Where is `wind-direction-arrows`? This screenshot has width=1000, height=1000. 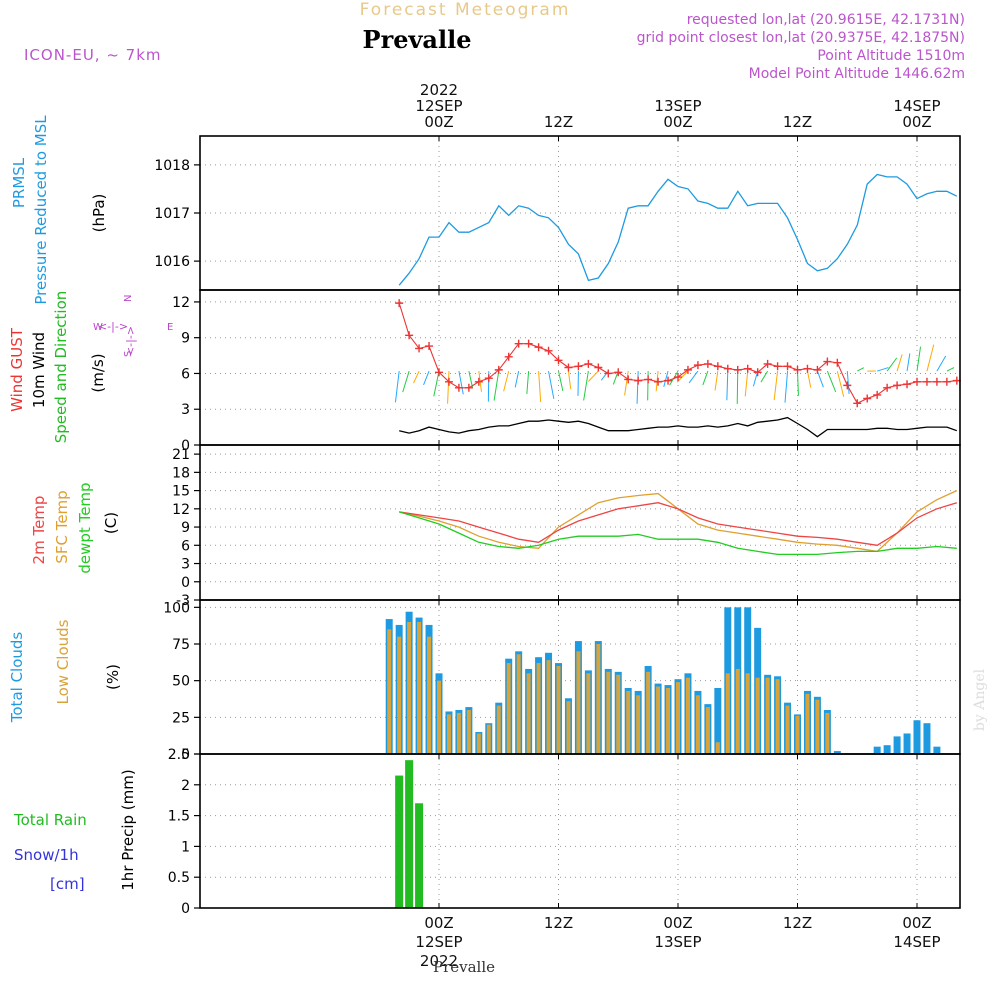 wind-direction-arrows is located at coordinates (674, 374).